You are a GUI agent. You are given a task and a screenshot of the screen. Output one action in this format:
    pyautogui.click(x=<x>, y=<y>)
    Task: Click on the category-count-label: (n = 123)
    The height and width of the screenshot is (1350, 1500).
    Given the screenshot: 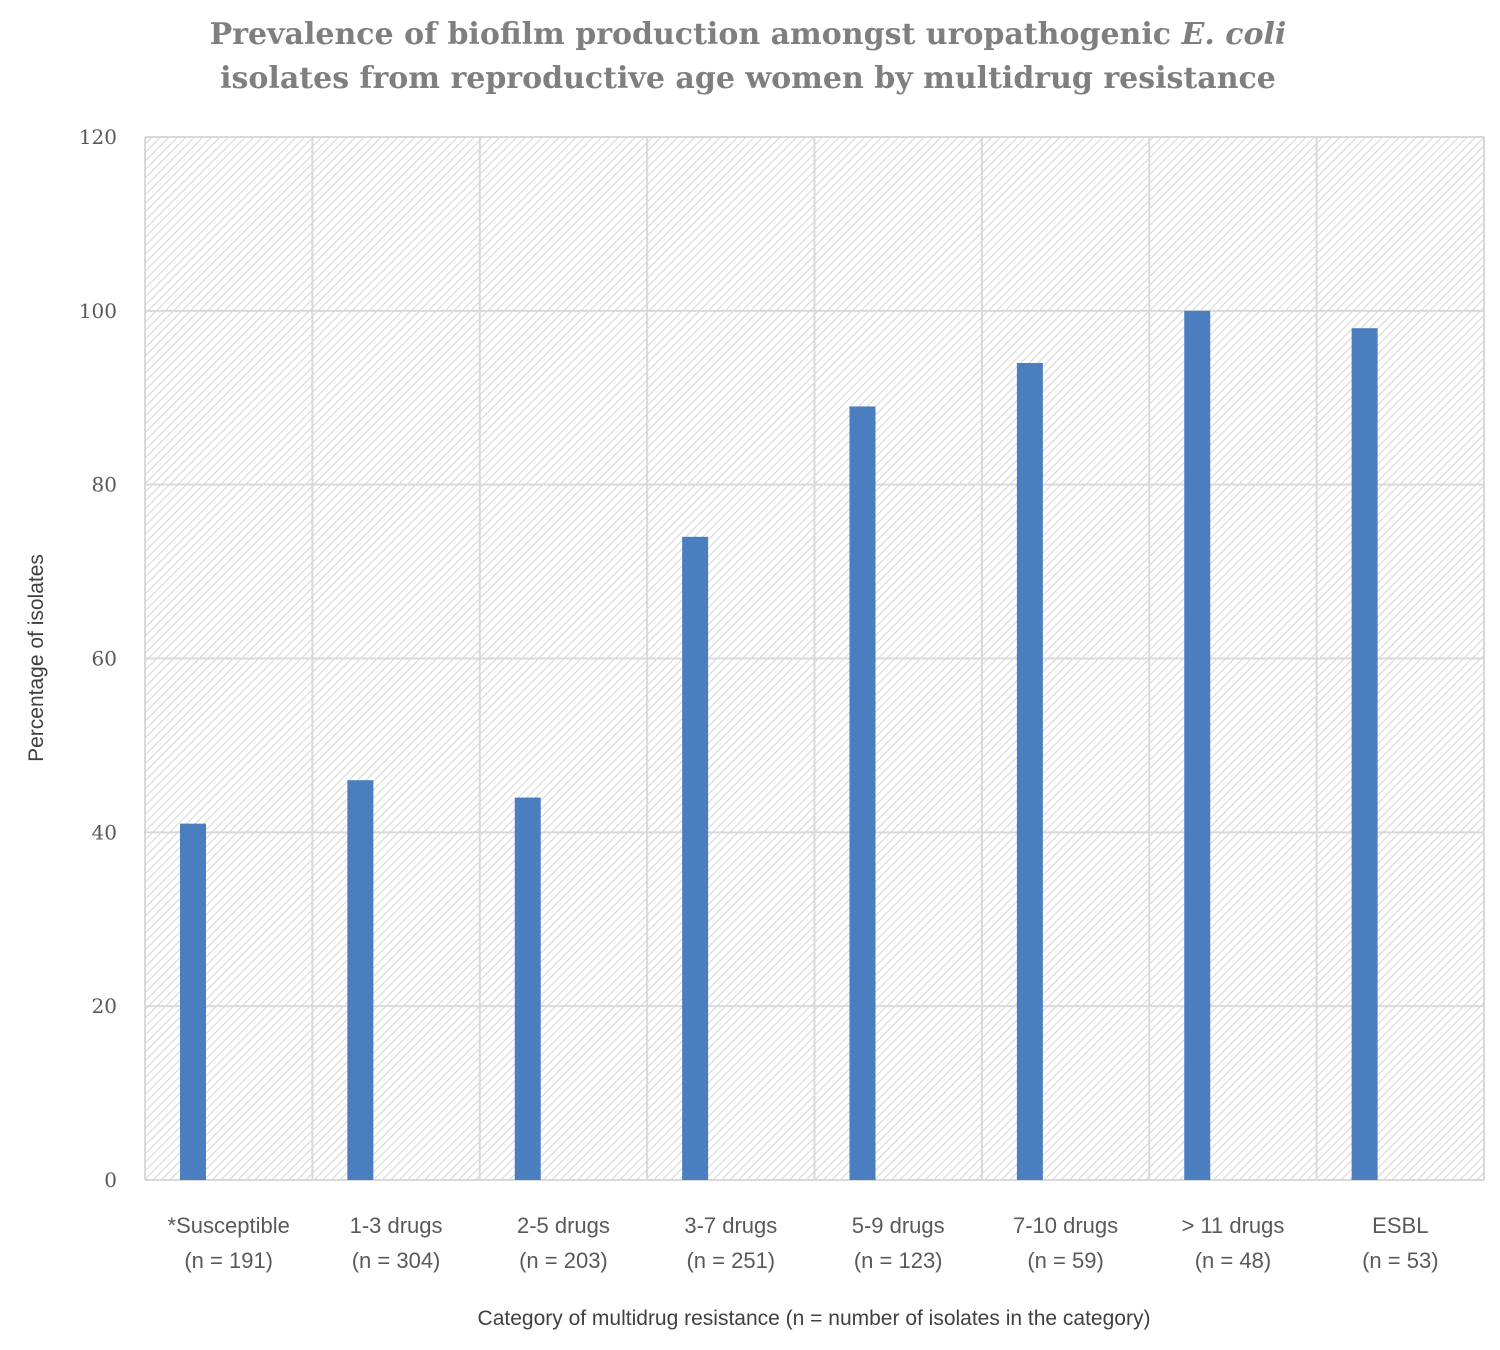 What is the action you would take?
    pyautogui.click(x=898, y=1260)
    